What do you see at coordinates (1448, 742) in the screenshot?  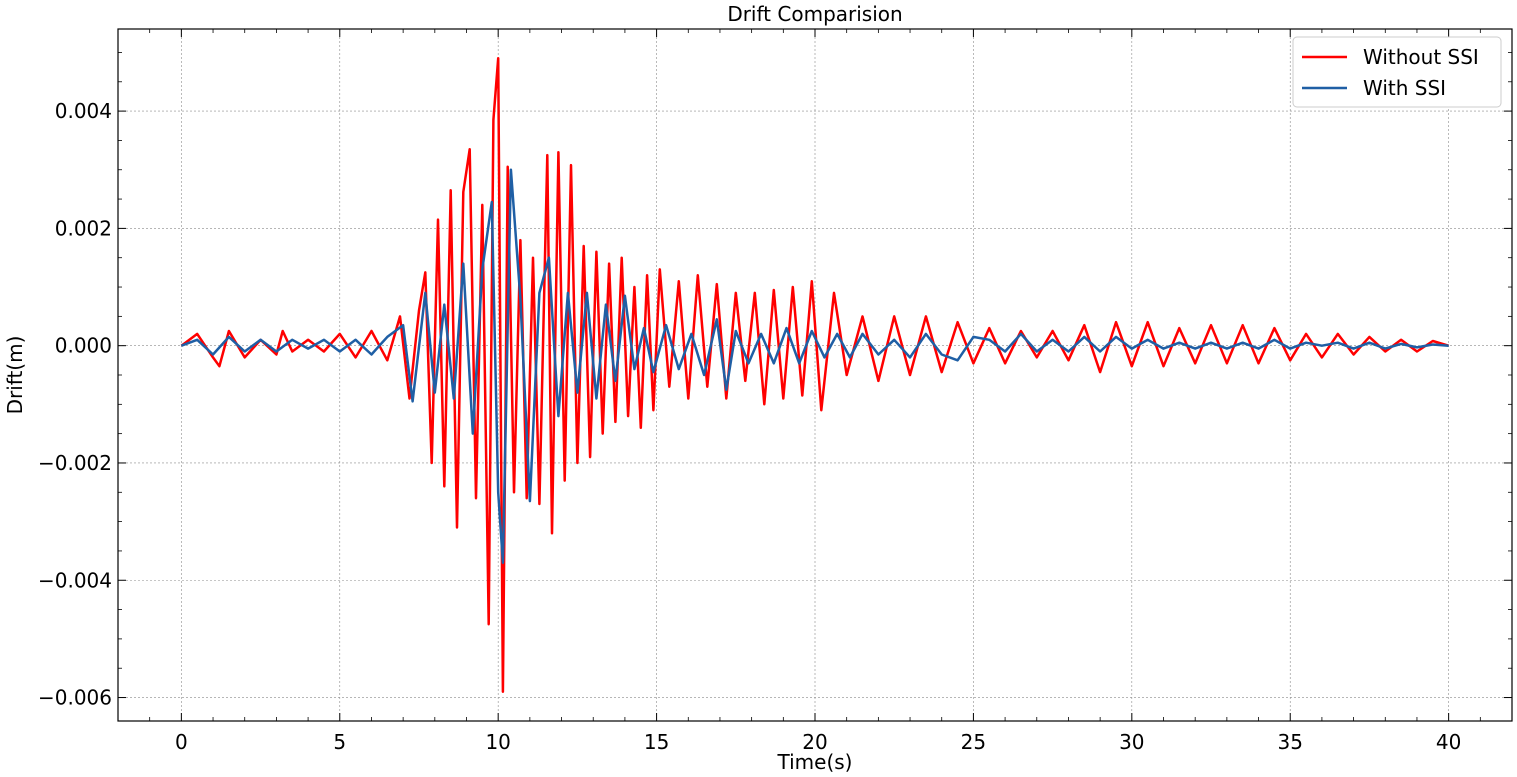 I see `x-tick-label: 40` at bounding box center [1448, 742].